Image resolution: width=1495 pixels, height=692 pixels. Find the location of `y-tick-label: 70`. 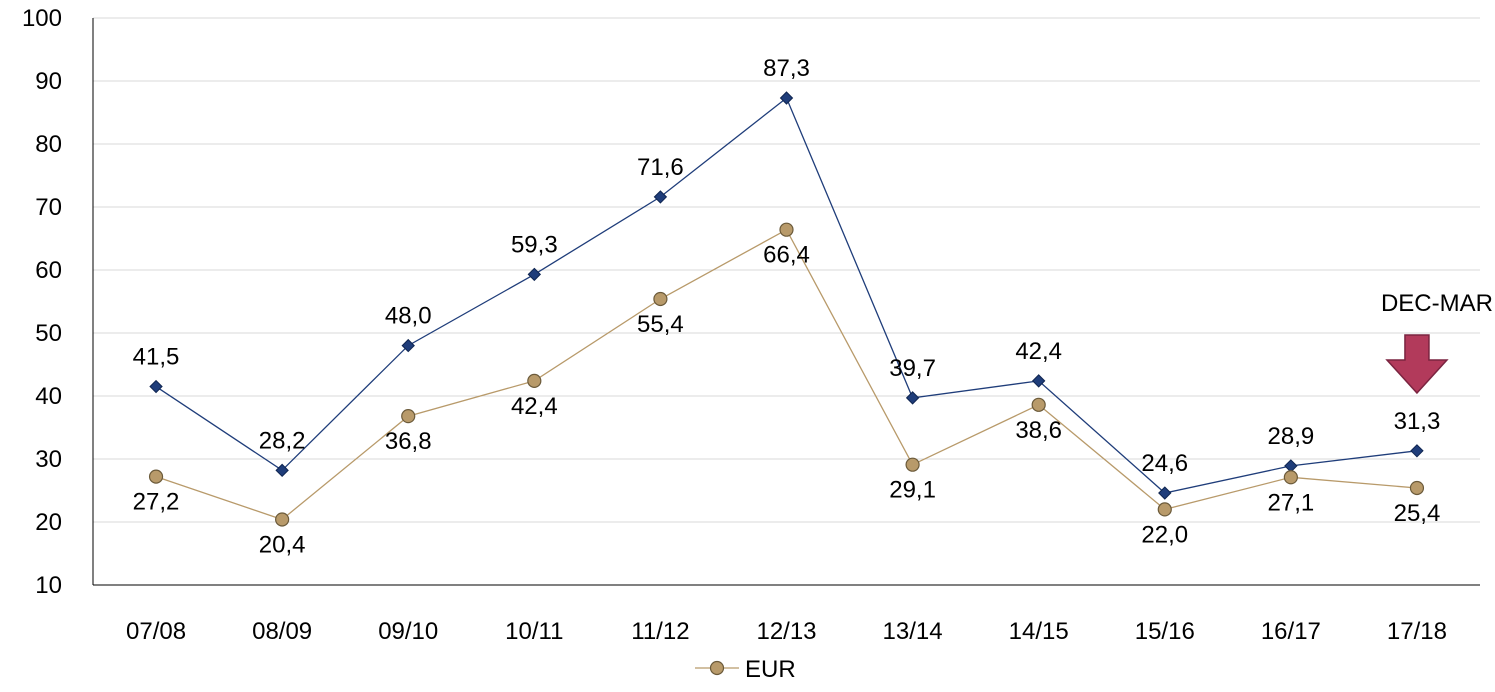

y-tick-label: 70 is located at coordinates (48, 207).